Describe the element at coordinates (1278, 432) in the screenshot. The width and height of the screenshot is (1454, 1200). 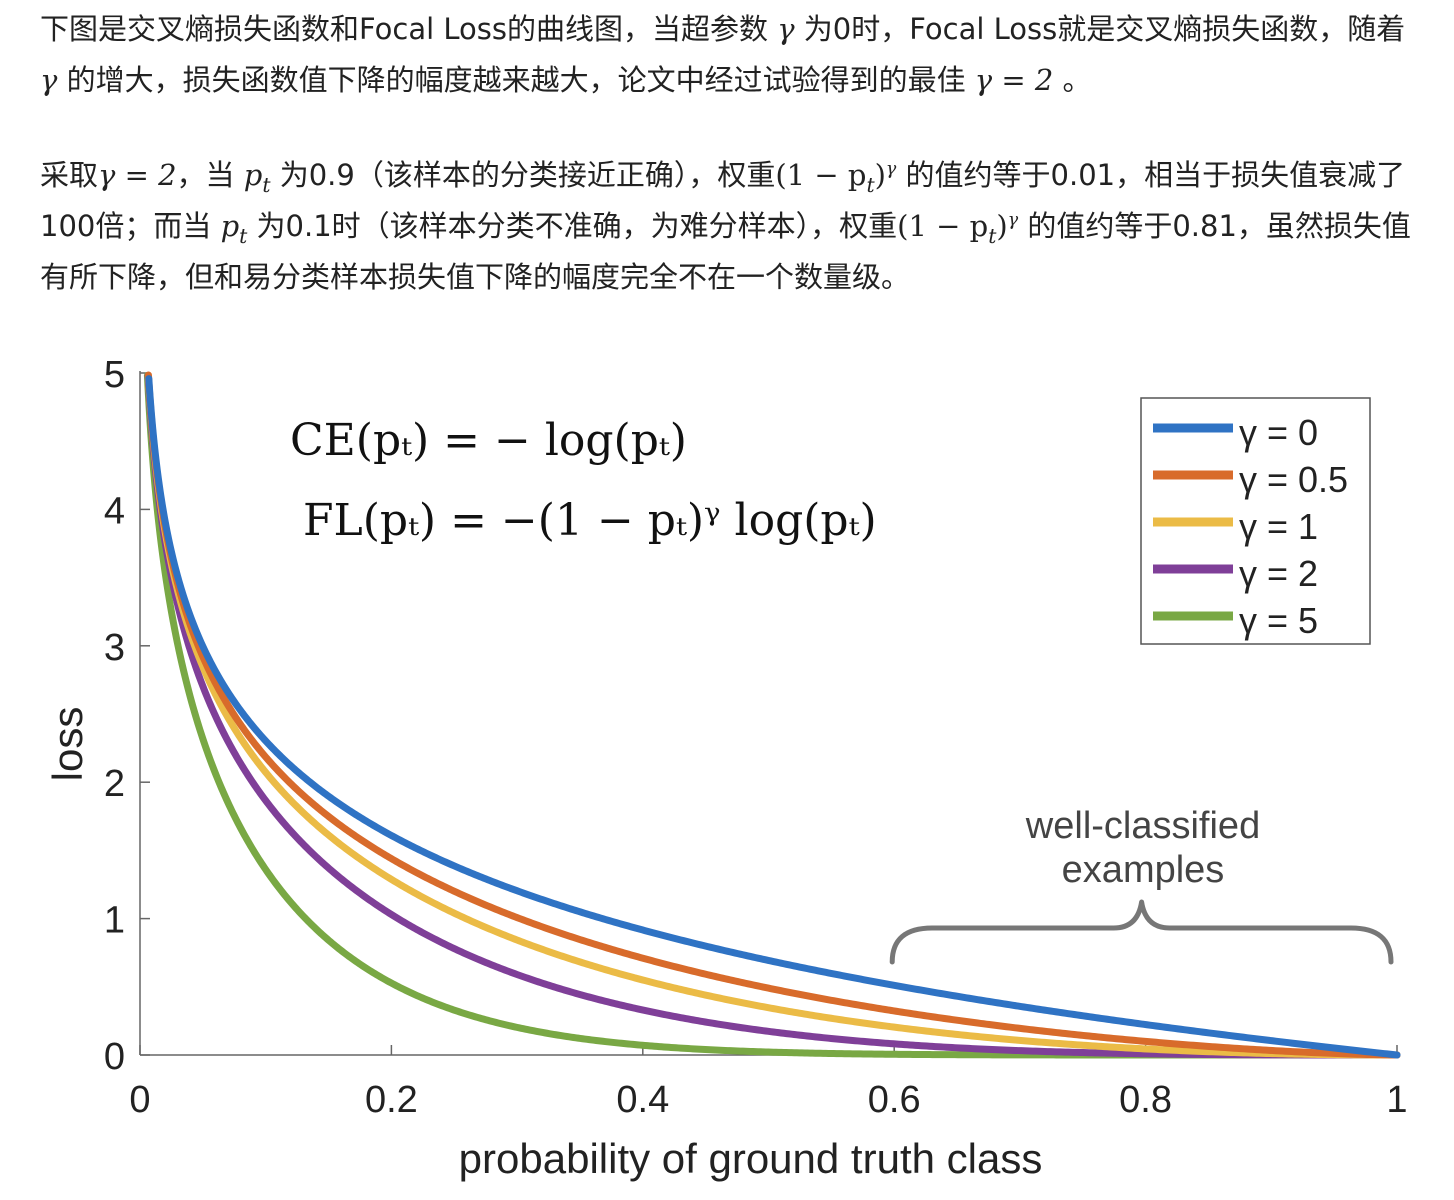
I see `legend-label: γ = 0` at that location.